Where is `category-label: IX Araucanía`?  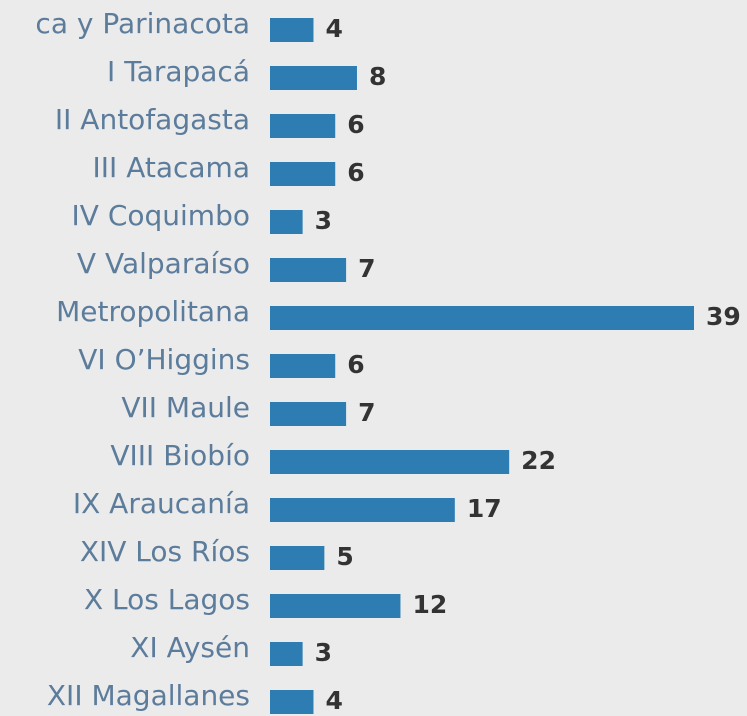 category-label: IX Araucanía is located at coordinates (161, 503).